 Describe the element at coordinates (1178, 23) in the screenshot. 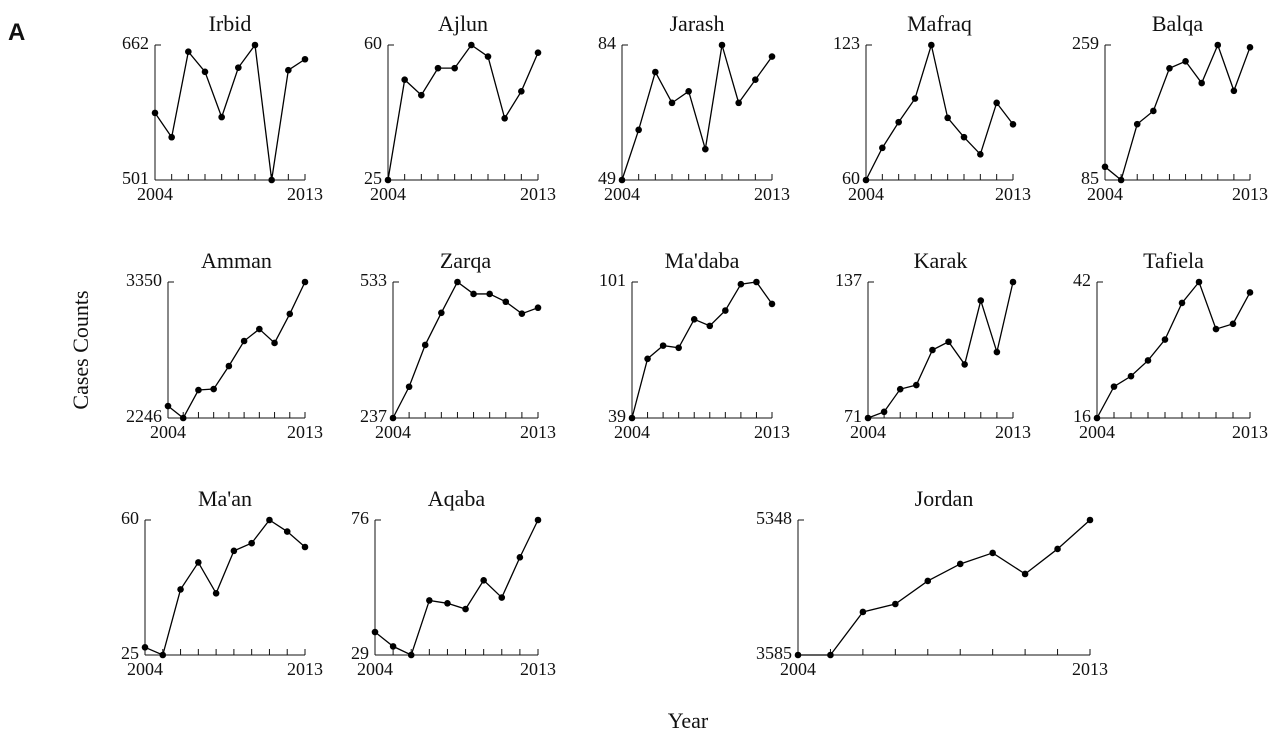

I see `panel-title: Balqa` at that location.